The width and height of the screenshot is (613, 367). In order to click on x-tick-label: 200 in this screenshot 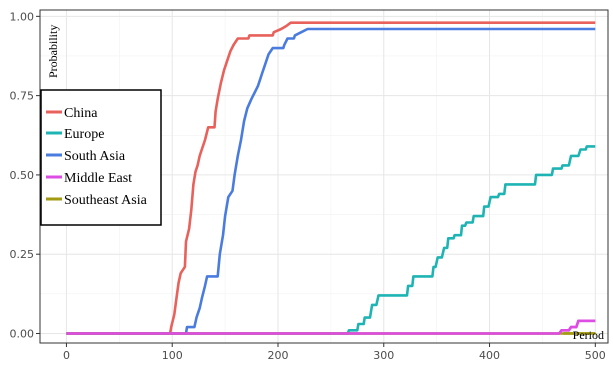, I will do `click(277, 355)`.